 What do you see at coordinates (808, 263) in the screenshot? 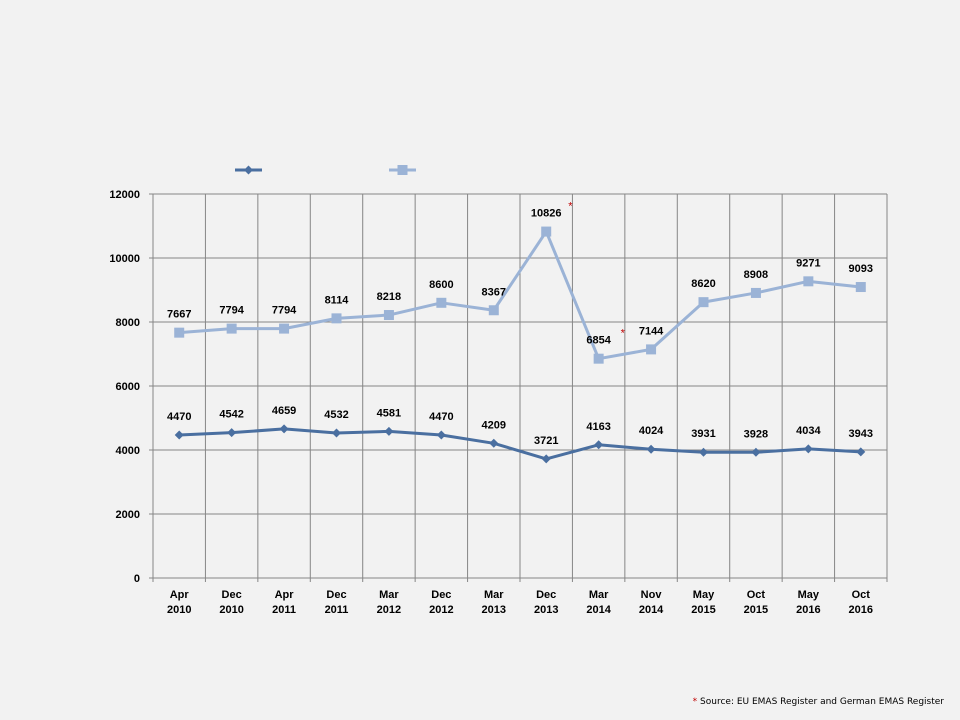
I see `data-label: 9271` at bounding box center [808, 263].